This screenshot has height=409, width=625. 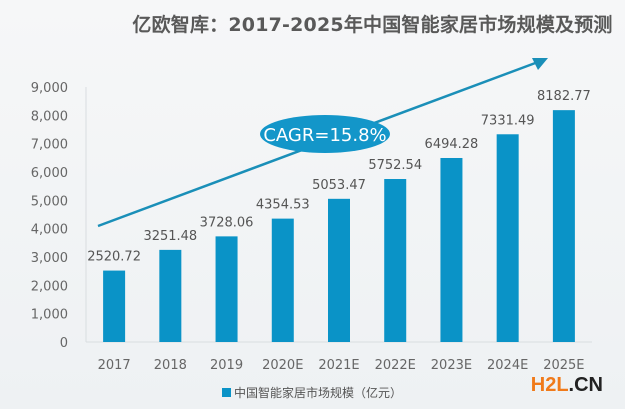 What do you see at coordinates (508, 120) in the screenshot?
I see `data-label: 7331.49` at bounding box center [508, 120].